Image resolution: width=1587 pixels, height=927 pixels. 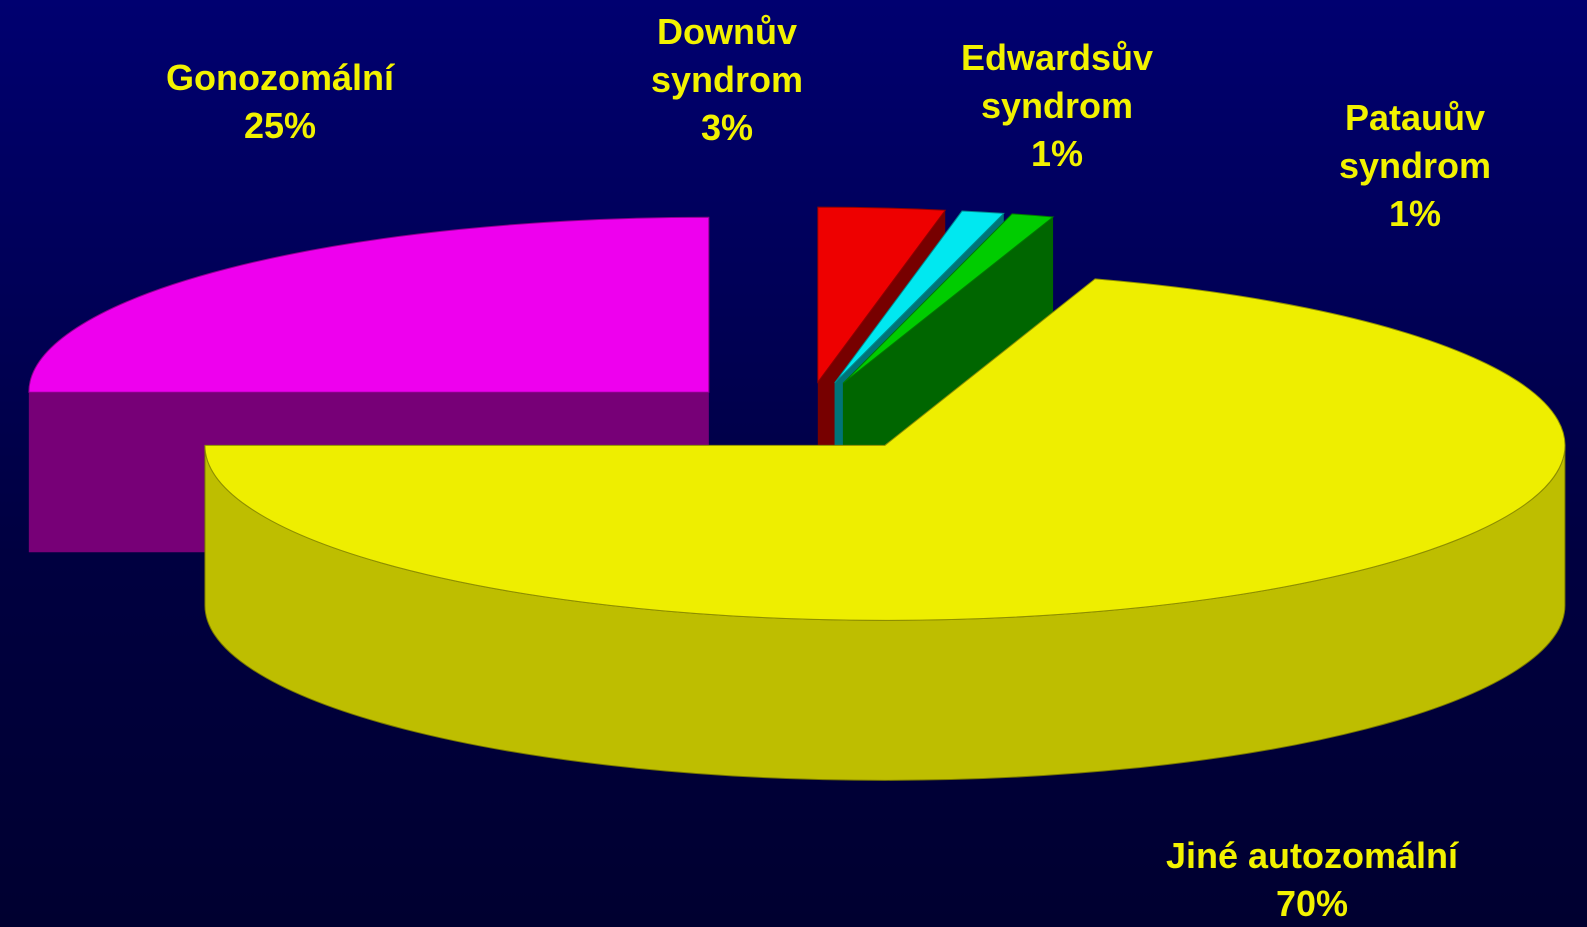 I want to click on data-label: Jiné autozomální 70%, so click(x=1312, y=879).